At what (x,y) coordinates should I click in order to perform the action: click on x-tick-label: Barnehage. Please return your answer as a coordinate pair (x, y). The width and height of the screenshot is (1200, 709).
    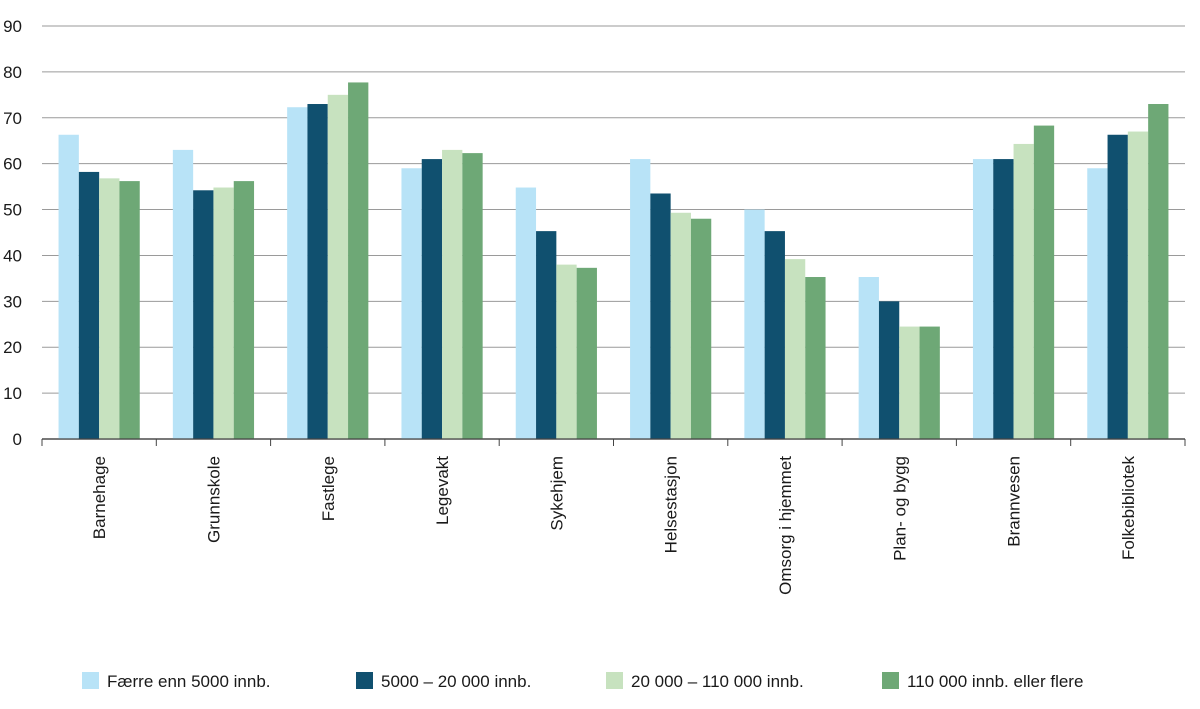
    Looking at the image, I should click on (99, 497).